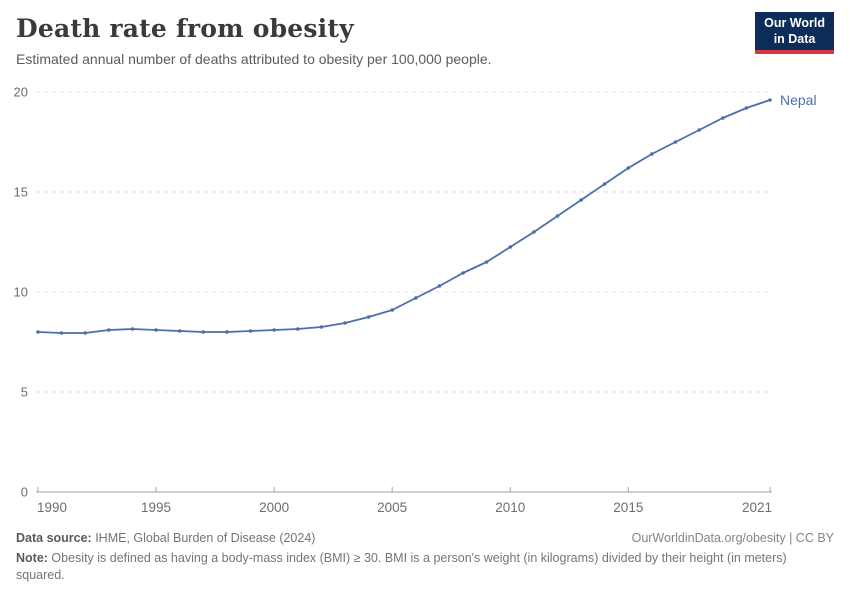  What do you see at coordinates (798, 100) in the screenshot?
I see `series-end-label: Nepal` at bounding box center [798, 100].